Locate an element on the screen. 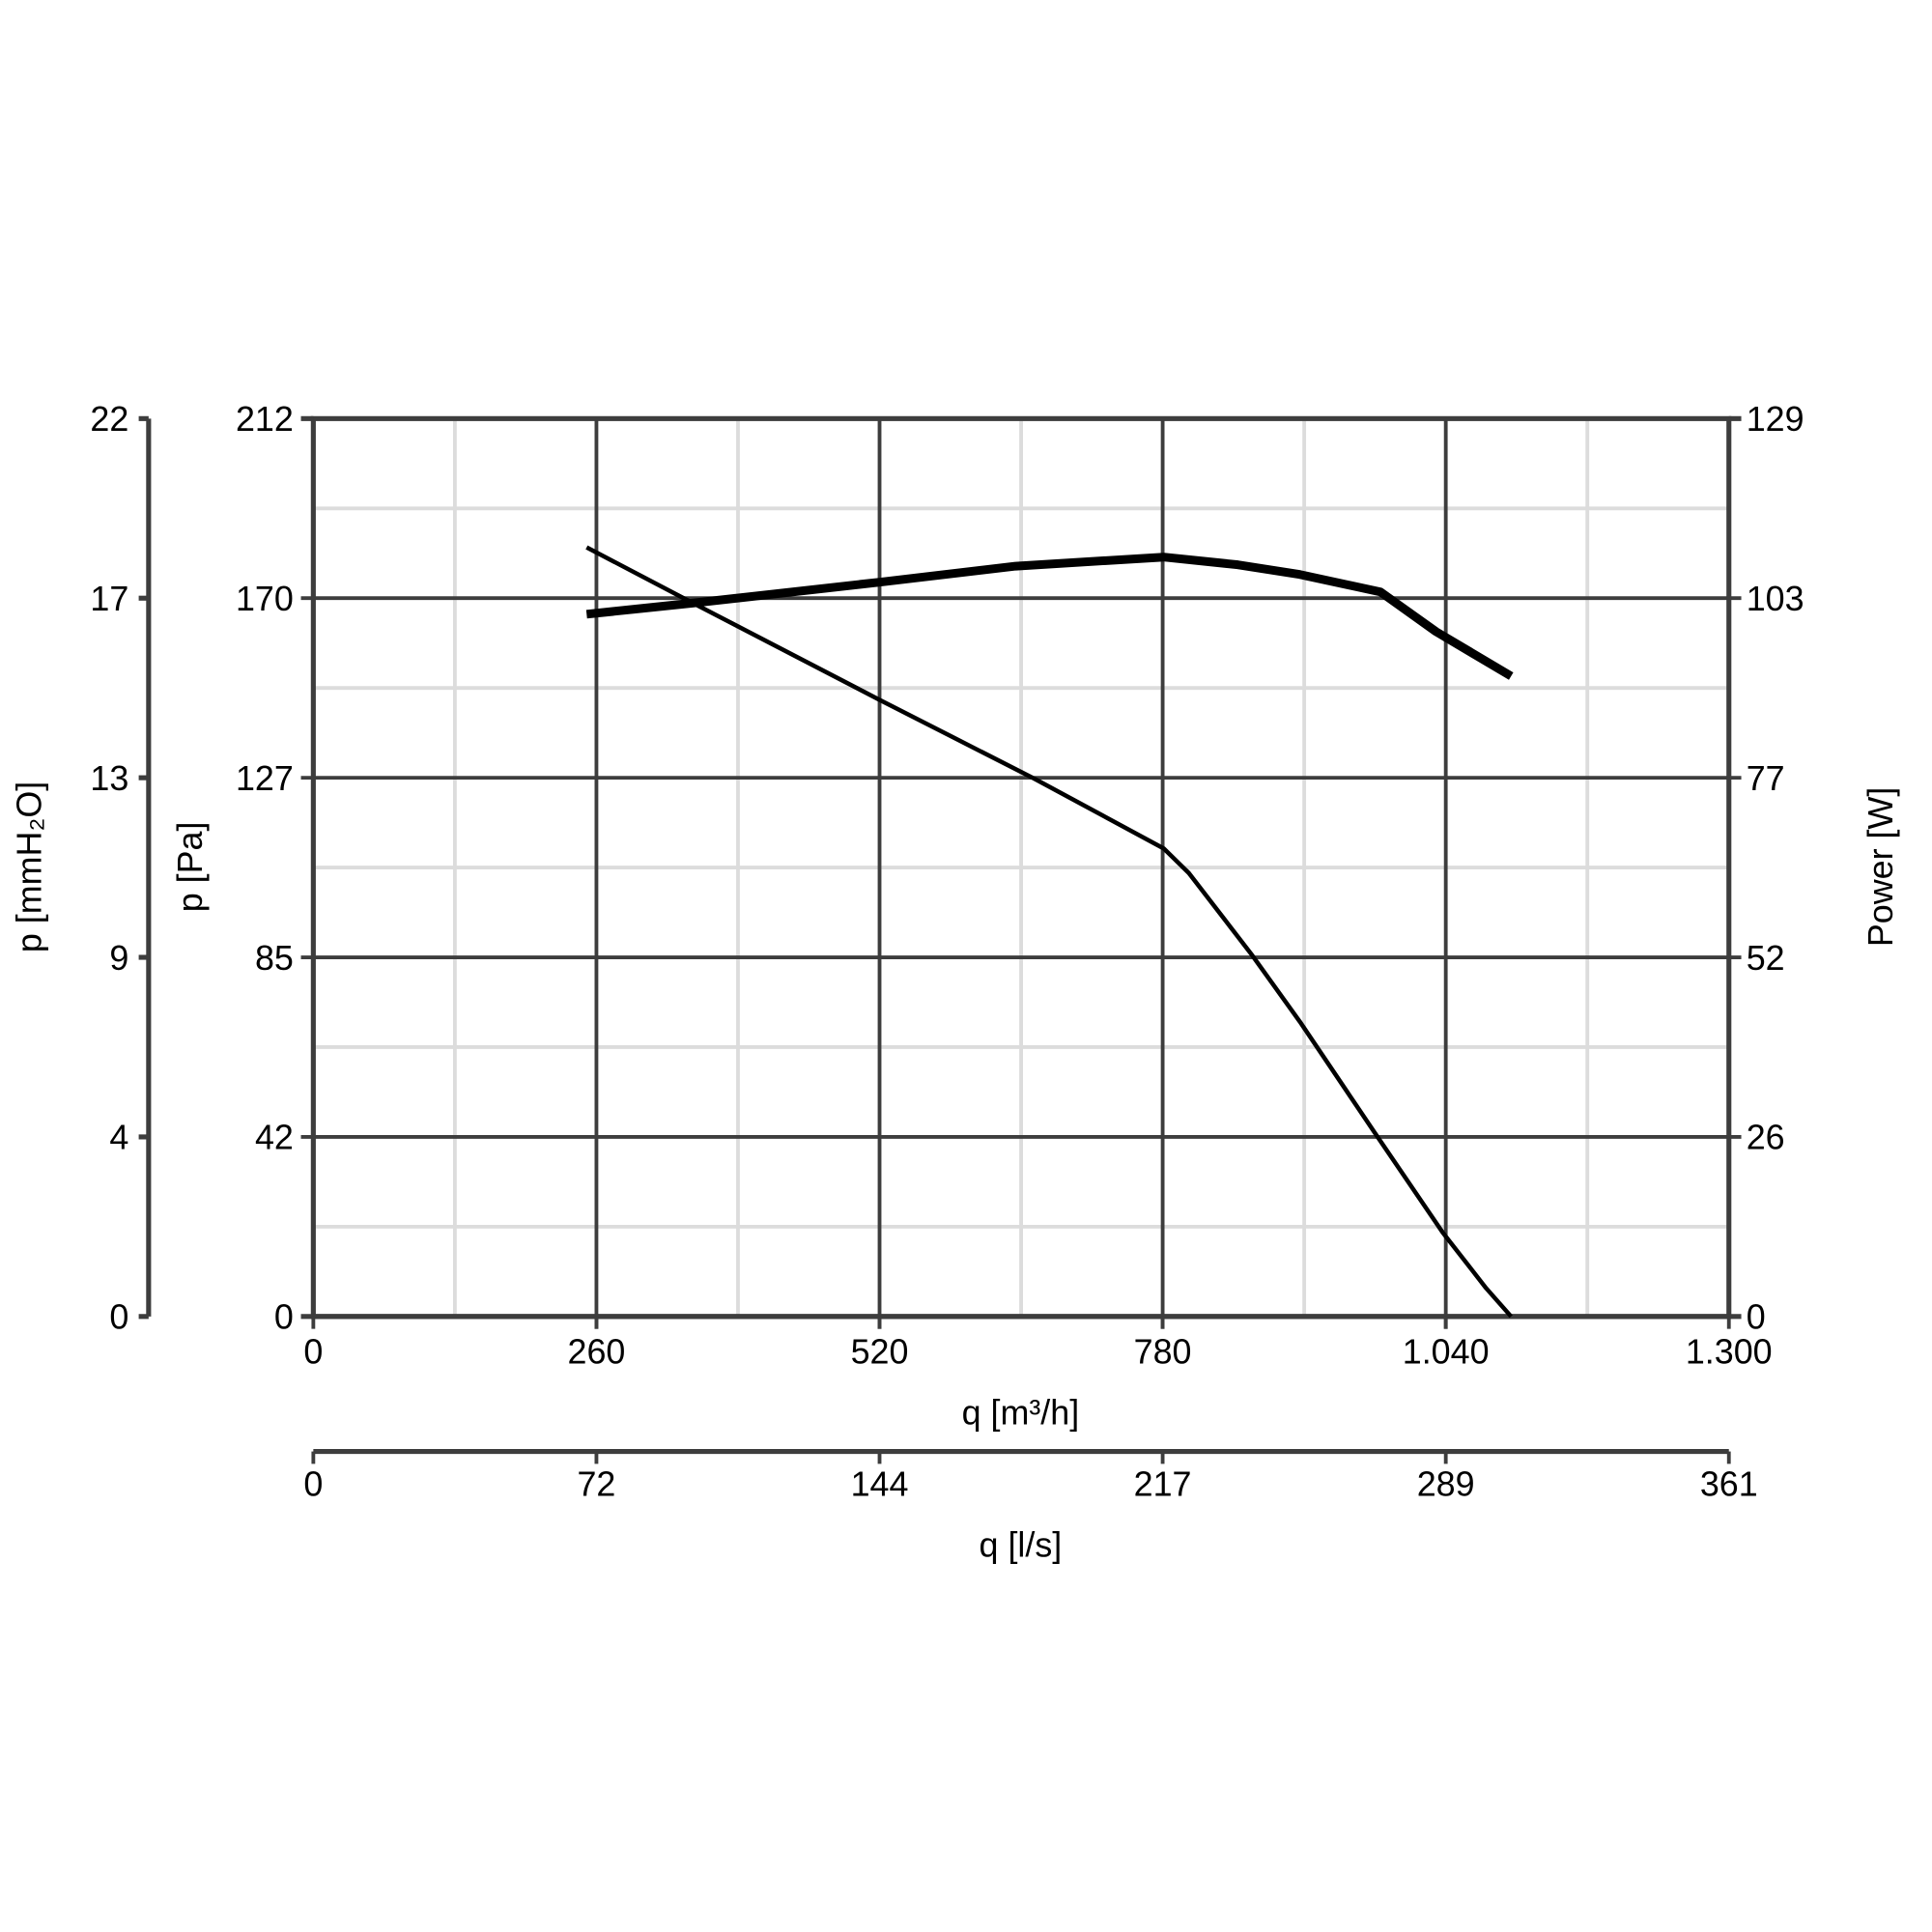 This screenshot has width=1932, height=1932. x-tick-label: 520 is located at coordinates (880, 1352).